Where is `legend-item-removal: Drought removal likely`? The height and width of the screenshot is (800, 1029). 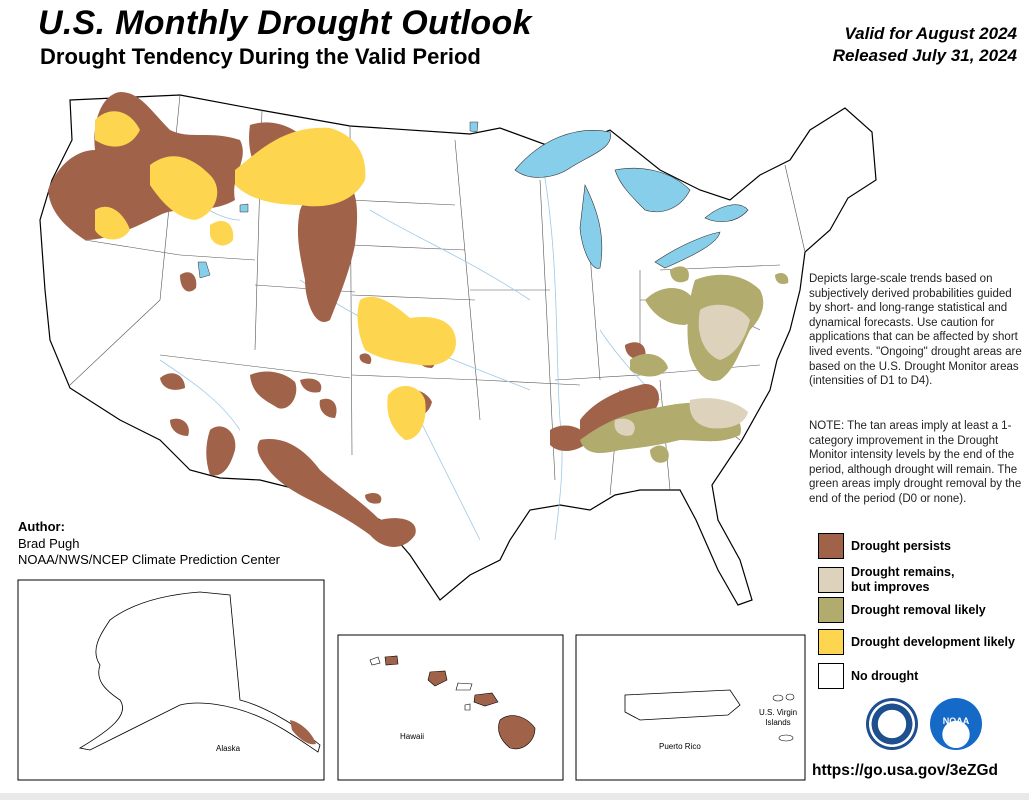 legend-item-removal: Drought removal likely is located at coordinates (902, 610).